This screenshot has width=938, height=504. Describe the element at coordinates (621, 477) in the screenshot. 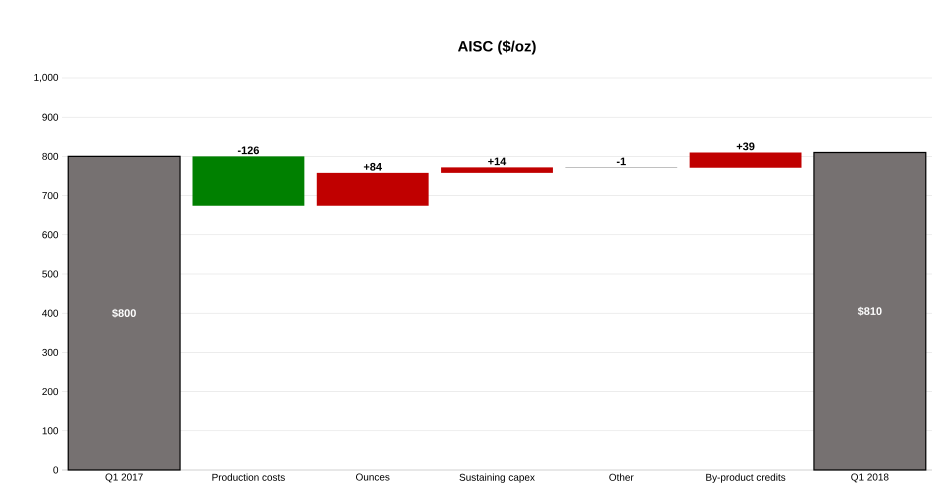

I see `x-tick-label: Other` at that location.